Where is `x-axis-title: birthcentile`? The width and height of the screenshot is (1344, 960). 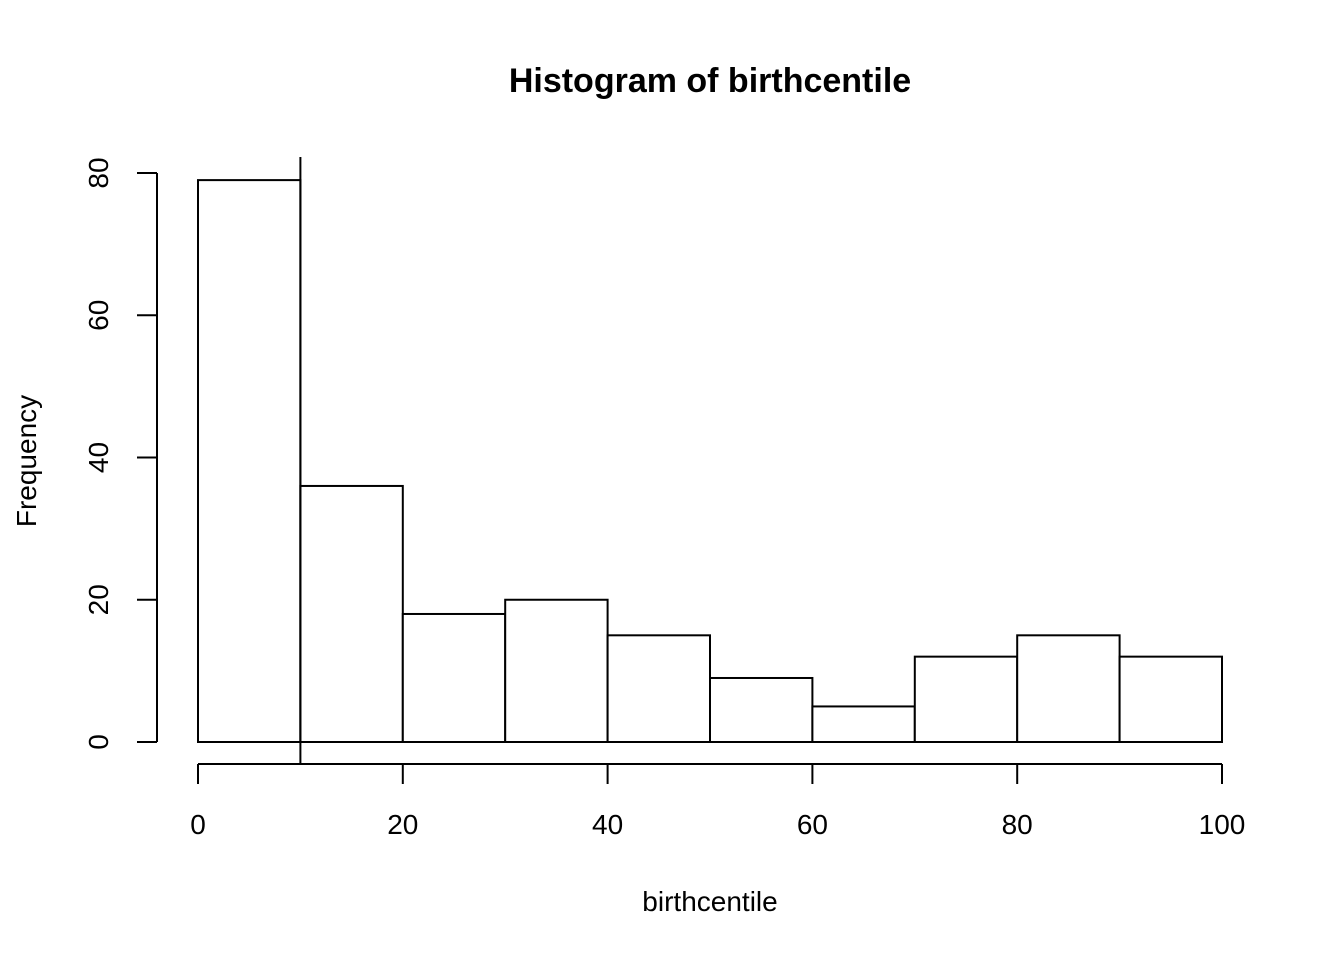 x-axis-title: birthcentile is located at coordinates (709, 901).